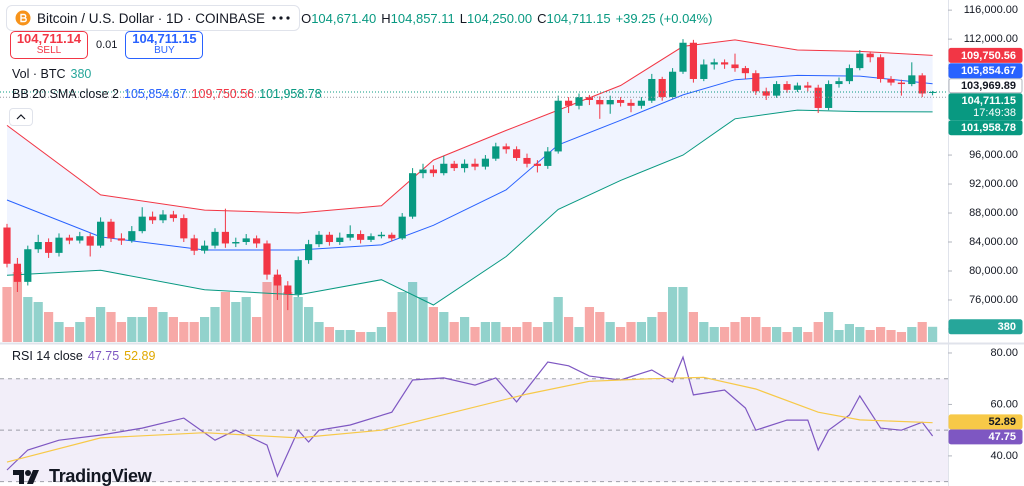 The height and width of the screenshot is (486, 1024). Describe the element at coordinates (103, 356) in the screenshot. I see `rsi-legend-value: 47.75` at that location.